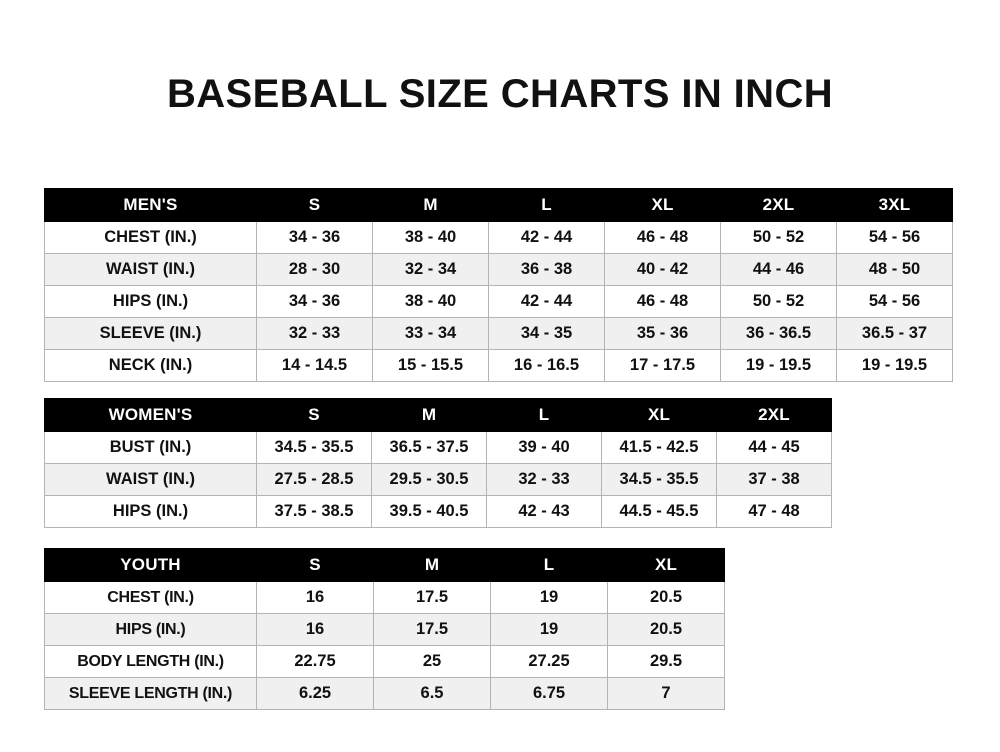 Image resolution: width=1000 pixels, height=752 pixels. I want to click on womens-cell-hips-in-xl: 44.5 - 45.5, so click(659, 511).